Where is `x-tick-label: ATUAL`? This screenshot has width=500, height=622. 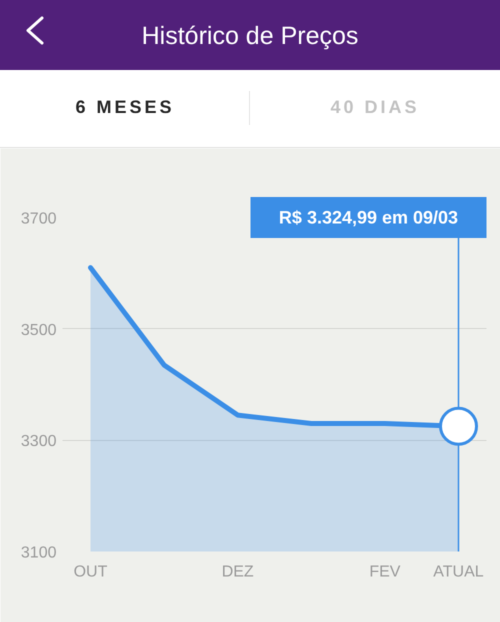 x-tick-label: ATUAL is located at coordinates (458, 572).